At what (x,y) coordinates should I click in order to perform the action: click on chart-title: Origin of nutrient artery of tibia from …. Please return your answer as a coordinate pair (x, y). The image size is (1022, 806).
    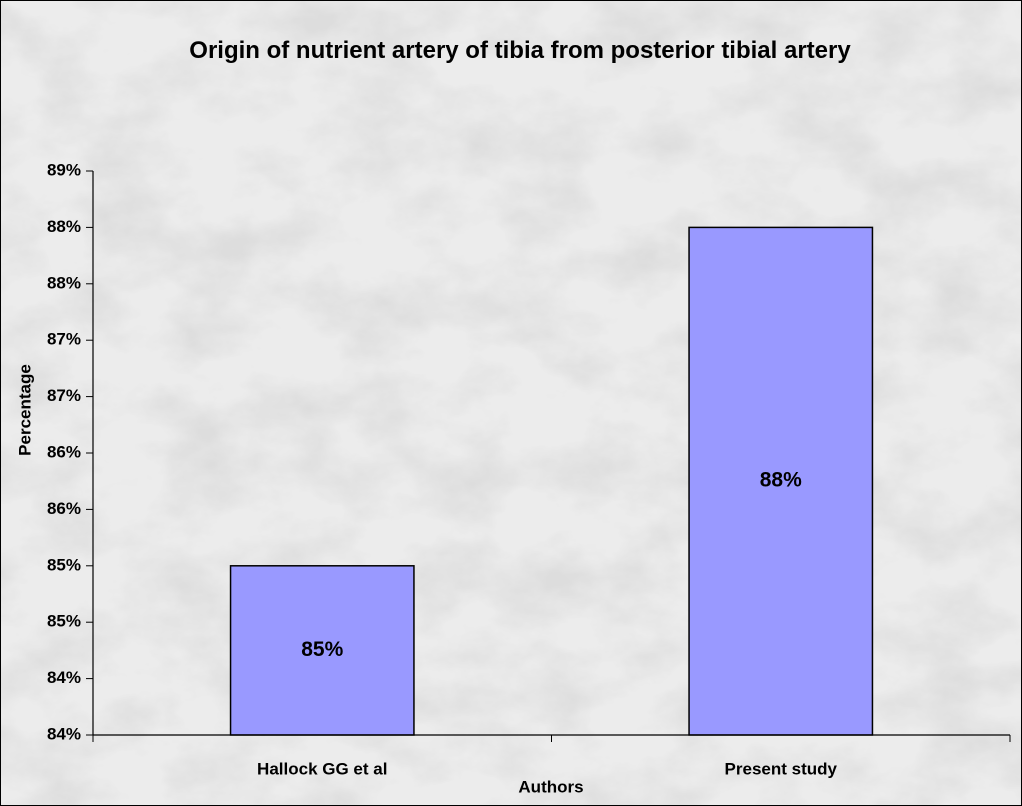
    Looking at the image, I should click on (520, 50).